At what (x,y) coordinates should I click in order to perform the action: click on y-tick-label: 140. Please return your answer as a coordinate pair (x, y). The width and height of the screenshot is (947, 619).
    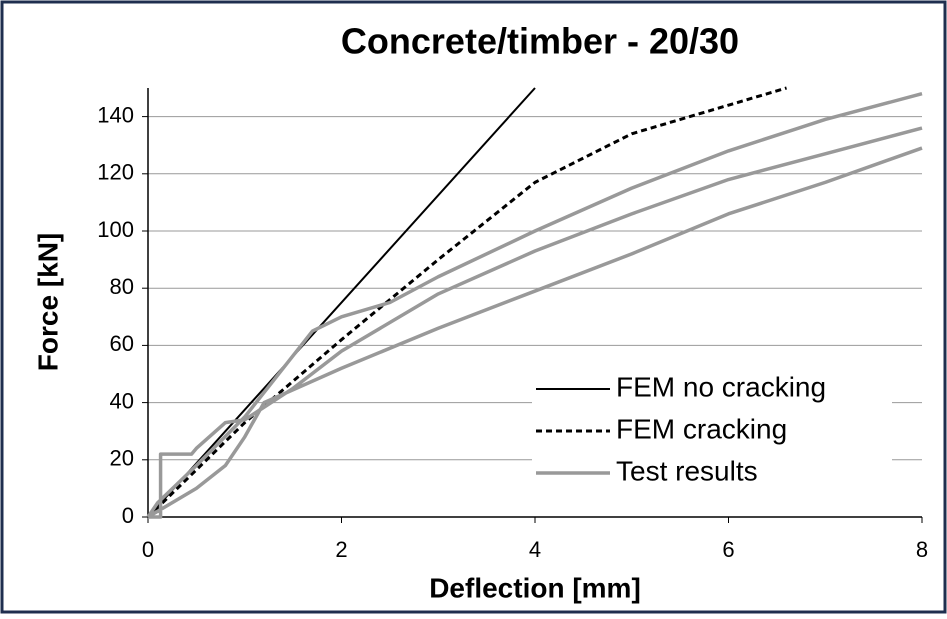
    Looking at the image, I should click on (115, 114).